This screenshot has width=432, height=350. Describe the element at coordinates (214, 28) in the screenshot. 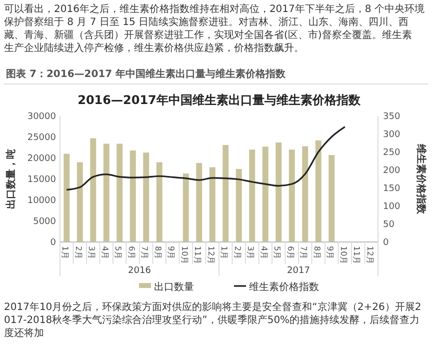

I see `text: 可以看出，2016年之后，维生素价格指数维持在相对高位，2017年下半年之后，8 个中央环境保护督察组于 8 月 7 日至 15 日陆续实施督察进驻。对吉林、浙江、山东、海南、四川、西藏、青海、新疆（含兵团）开展督察进驻工作，实现对全国各省(区、市)督察全覆盖。维生素生产企业陆续进入停产检修，维生素价格供应趋紧，价格指数飙升。` at that location.